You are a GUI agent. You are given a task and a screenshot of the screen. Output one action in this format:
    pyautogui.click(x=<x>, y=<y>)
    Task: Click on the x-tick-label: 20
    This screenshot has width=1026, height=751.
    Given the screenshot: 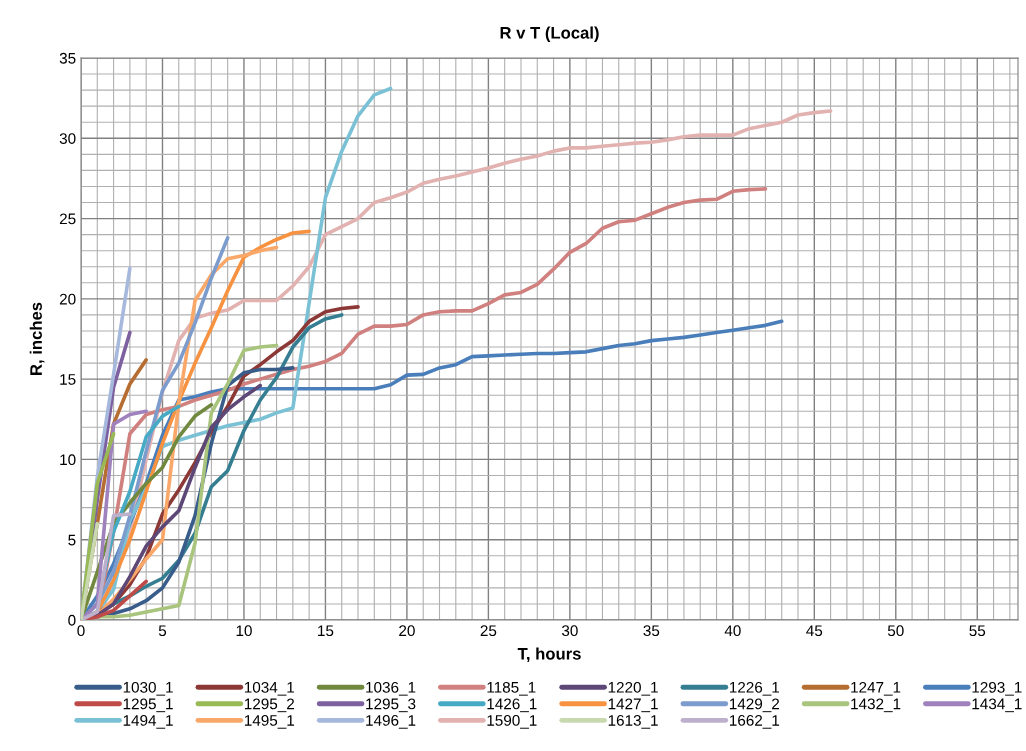 What is the action you would take?
    pyautogui.click(x=407, y=631)
    